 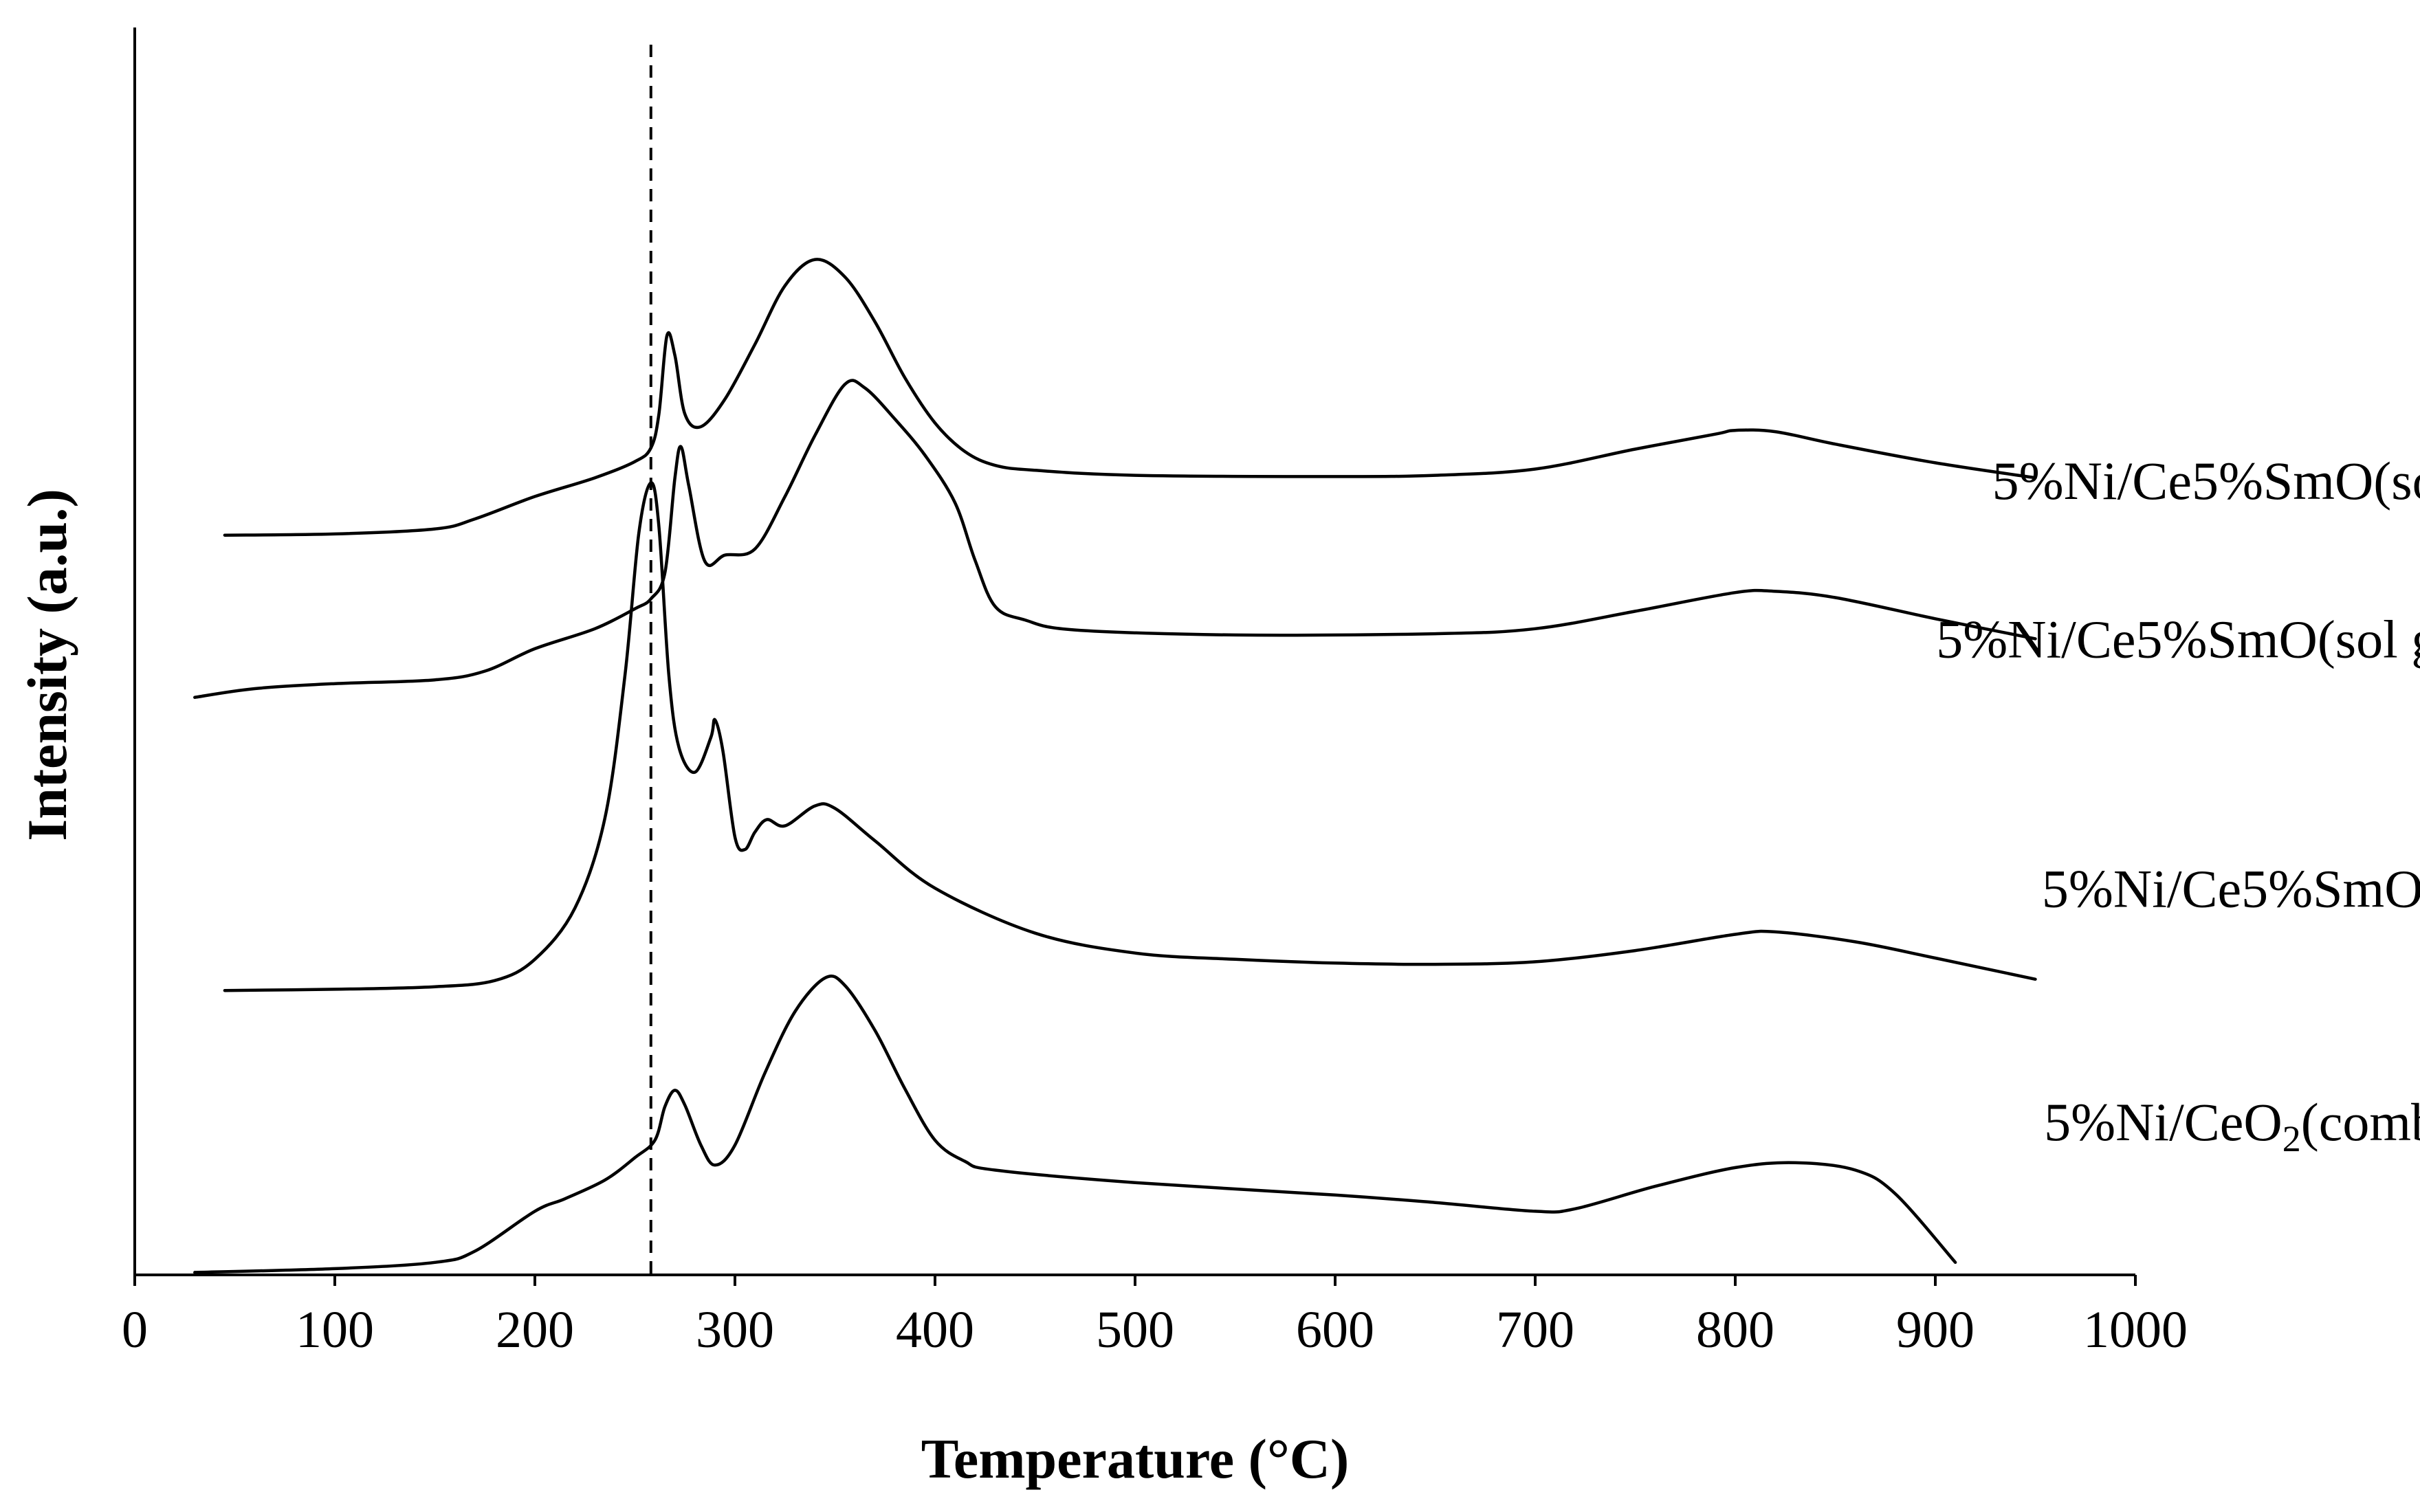 What do you see at coordinates (1735, 1330) in the screenshot?
I see `x-tick-label: 800` at bounding box center [1735, 1330].